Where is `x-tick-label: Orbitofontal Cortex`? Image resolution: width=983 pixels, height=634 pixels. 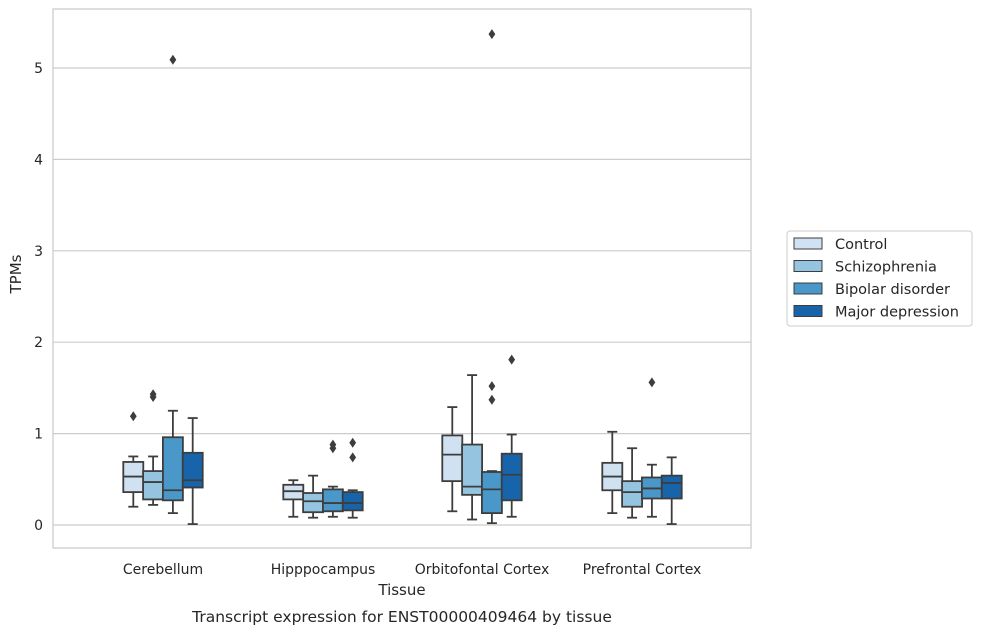 x-tick-label: Orbitofontal Cortex is located at coordinates (482, 570).